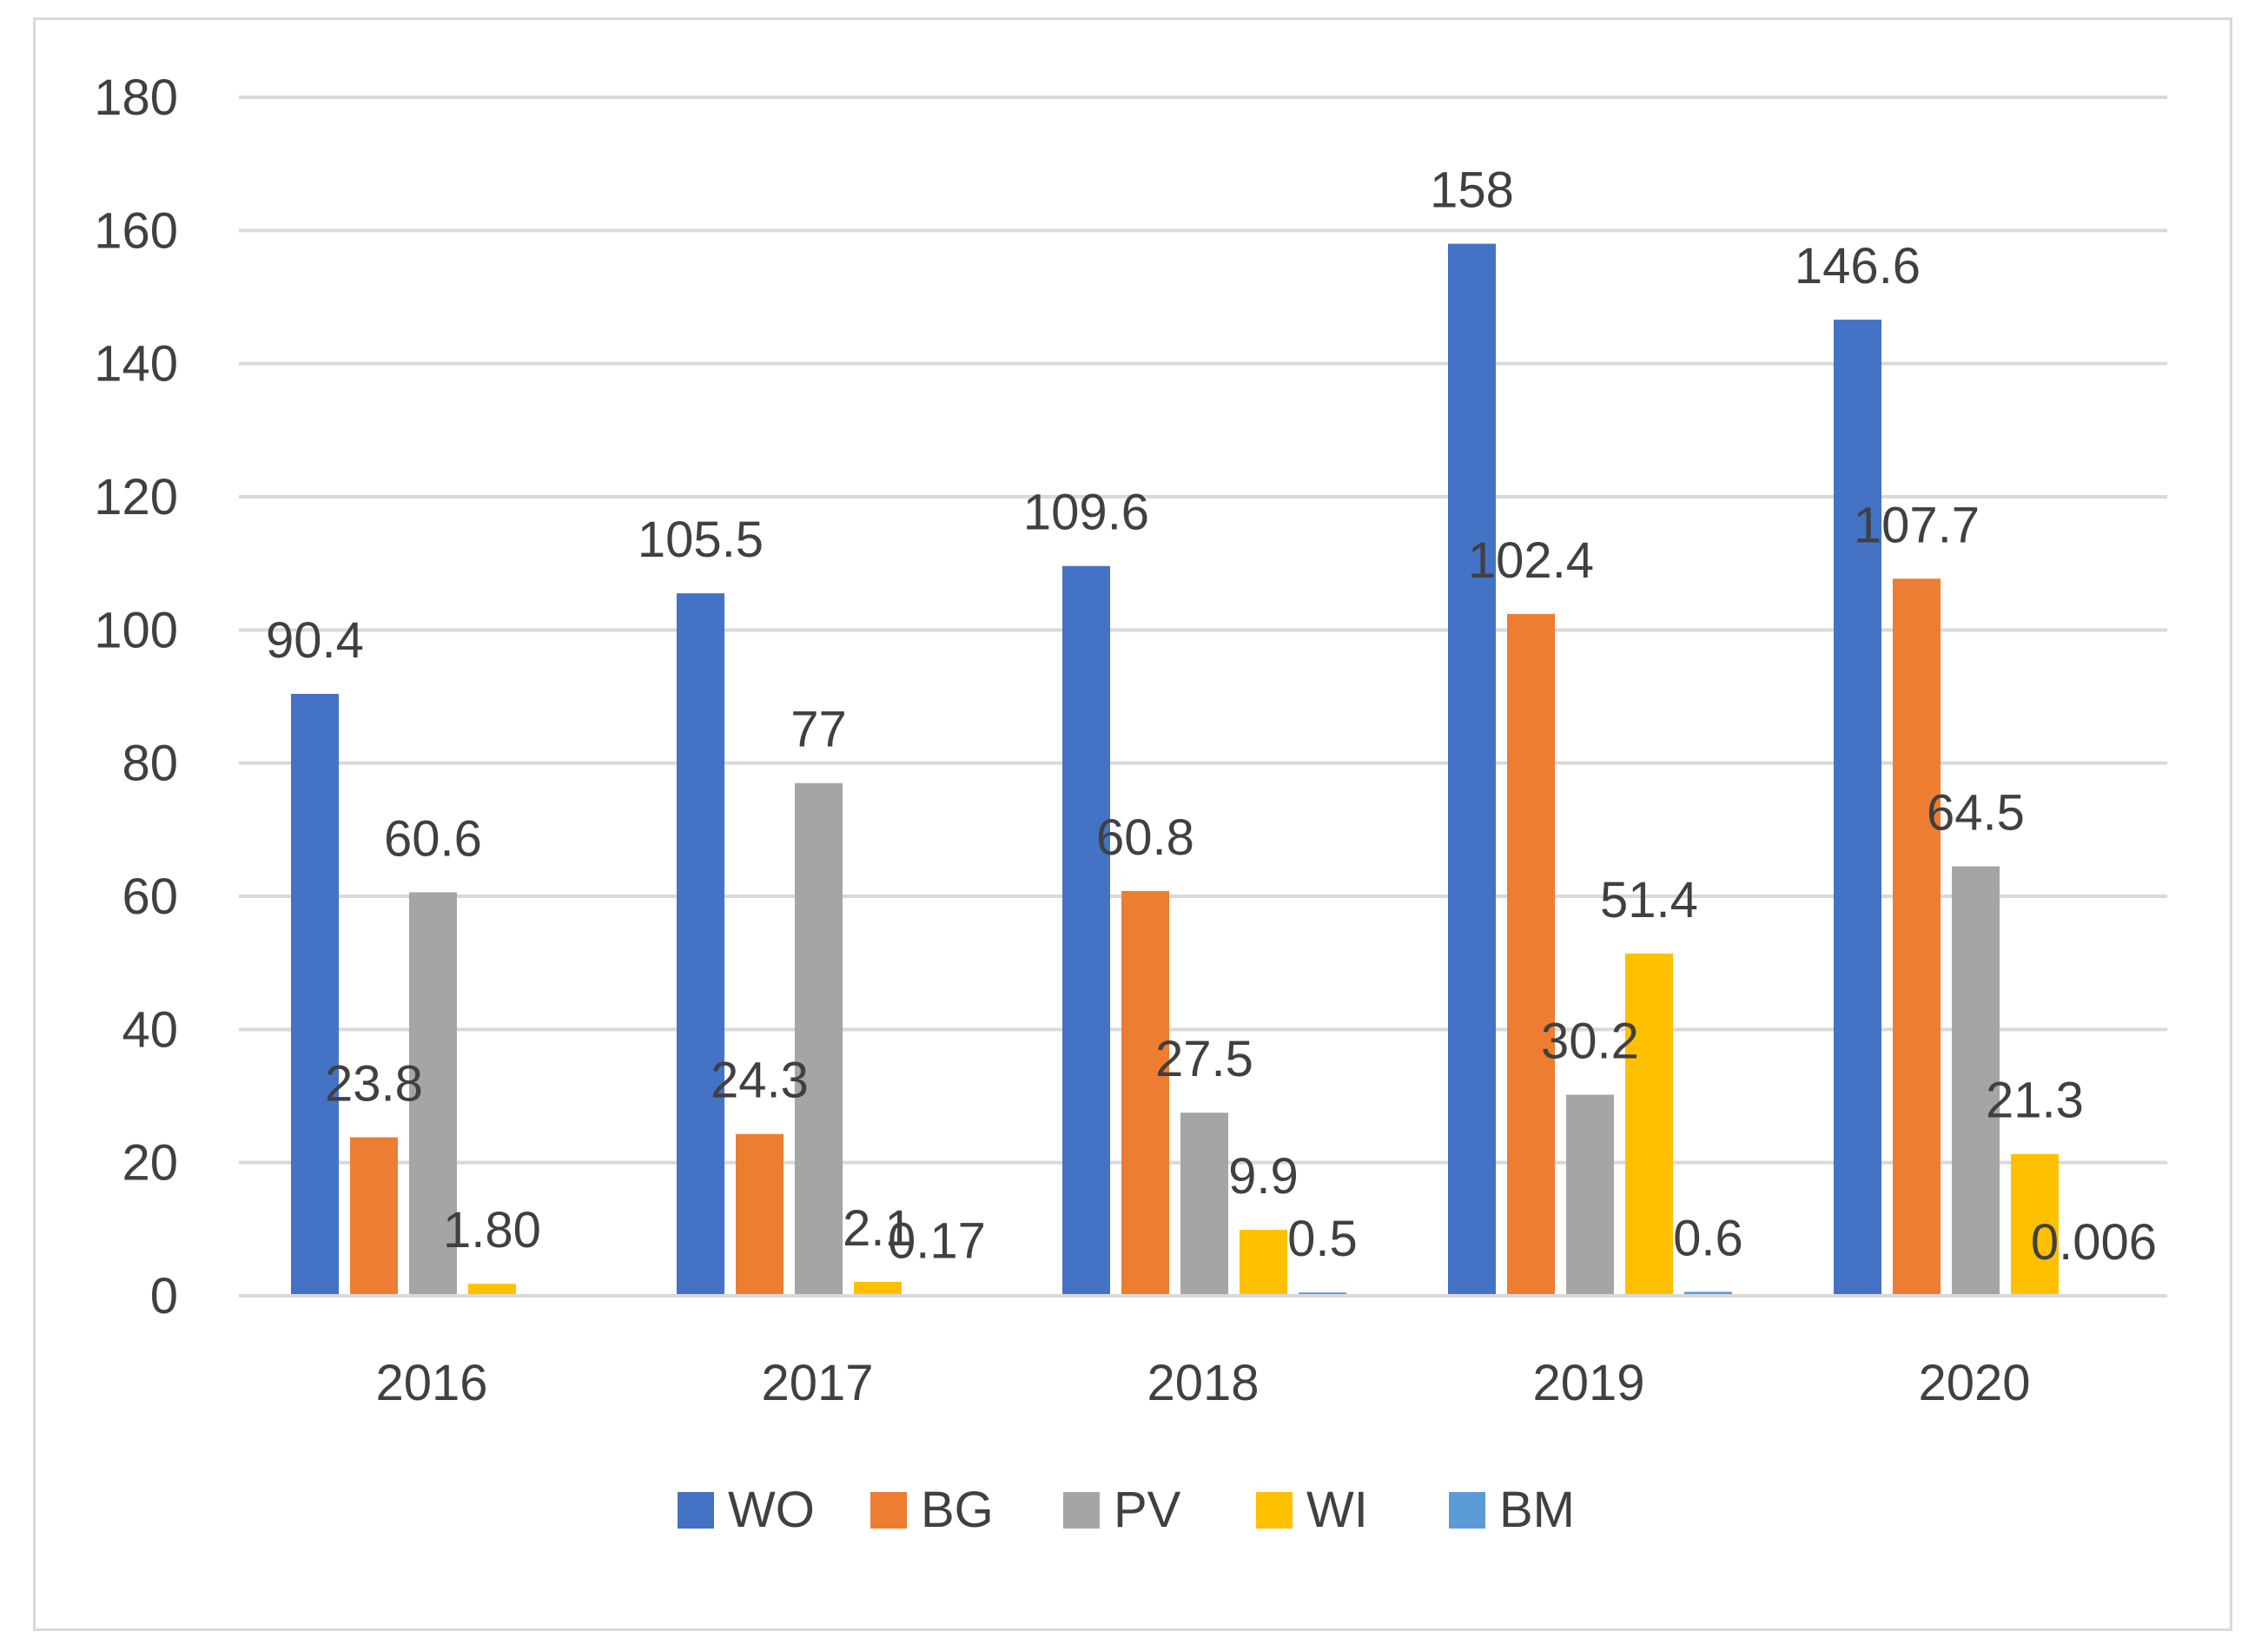  I want to click on data-label-bm-2019: 0.6, so click(1708, 1238).